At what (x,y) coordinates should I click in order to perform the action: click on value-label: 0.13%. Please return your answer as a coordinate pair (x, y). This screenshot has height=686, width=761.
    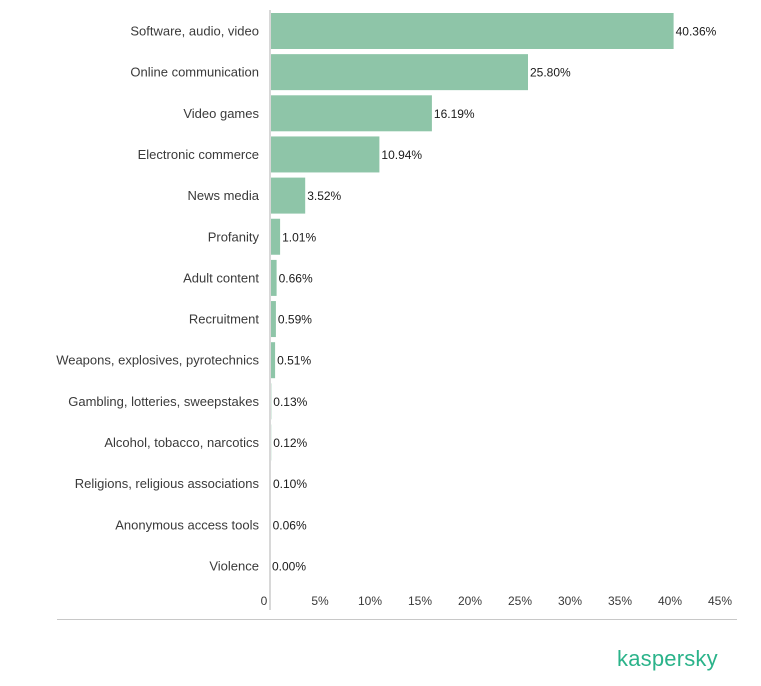
    Looking at the image, I should click on (290, 402).